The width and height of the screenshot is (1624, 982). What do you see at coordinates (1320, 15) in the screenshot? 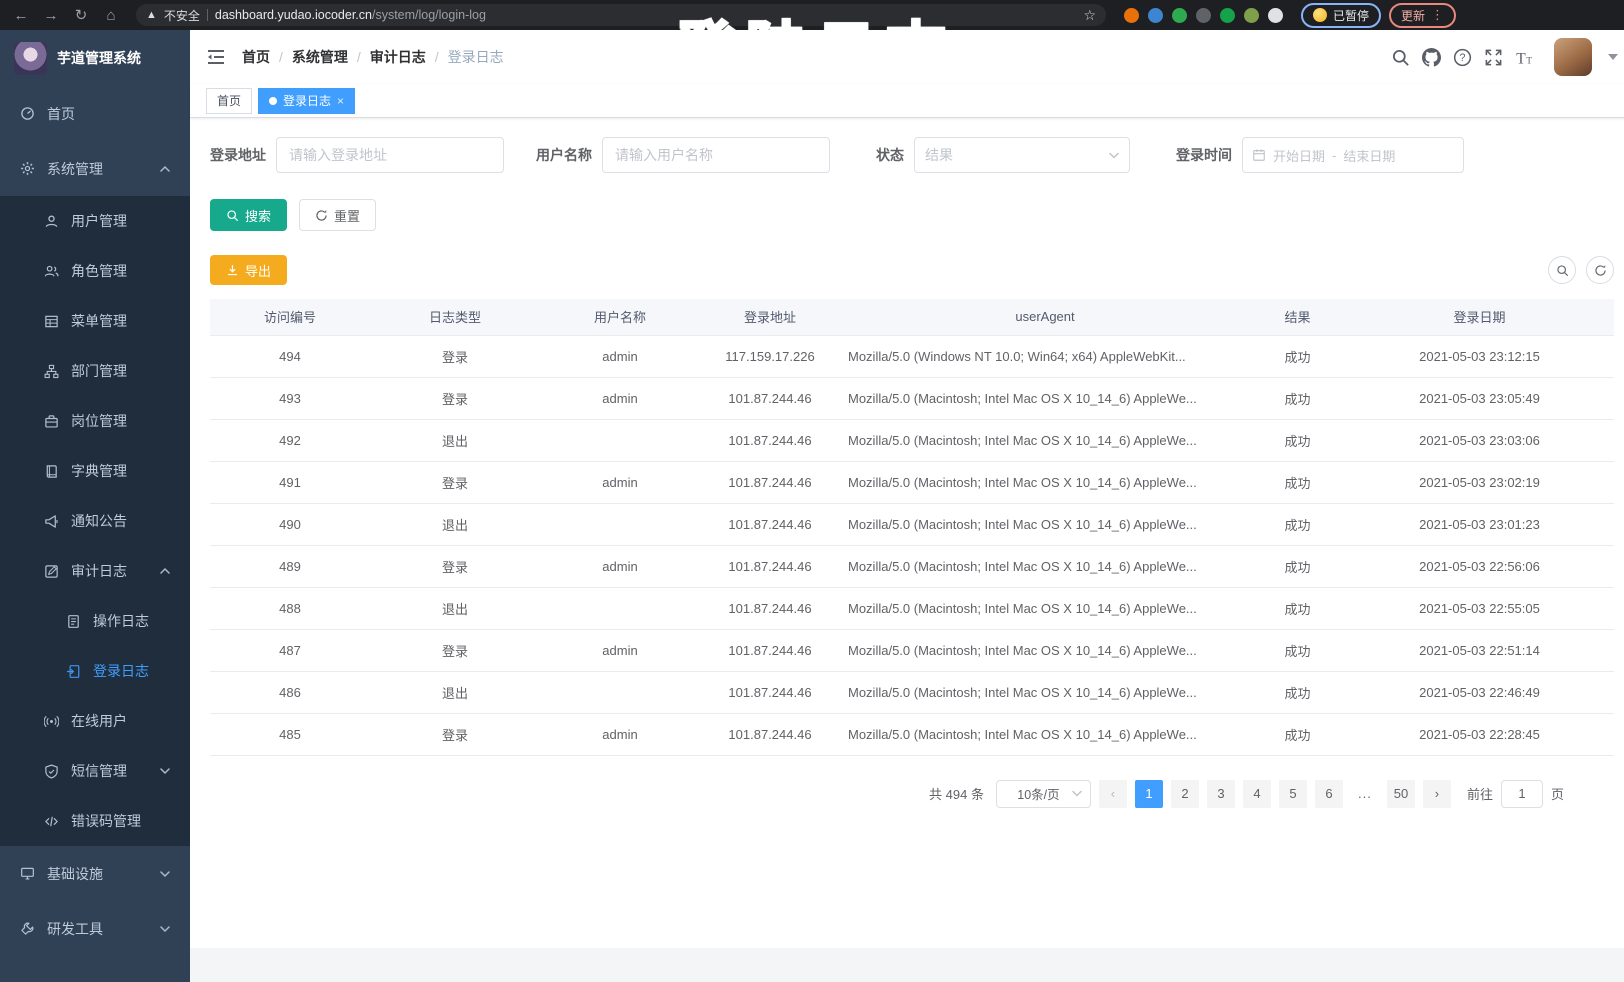
I see `emoji-icon` at bounding box center [1320, 15].